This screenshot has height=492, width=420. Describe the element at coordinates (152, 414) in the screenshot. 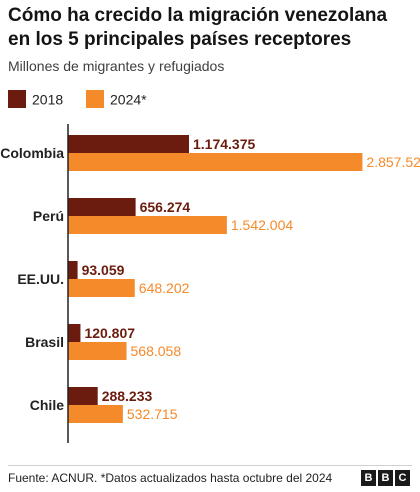

I see `value-label-2024-chile: 532.715` at that location.